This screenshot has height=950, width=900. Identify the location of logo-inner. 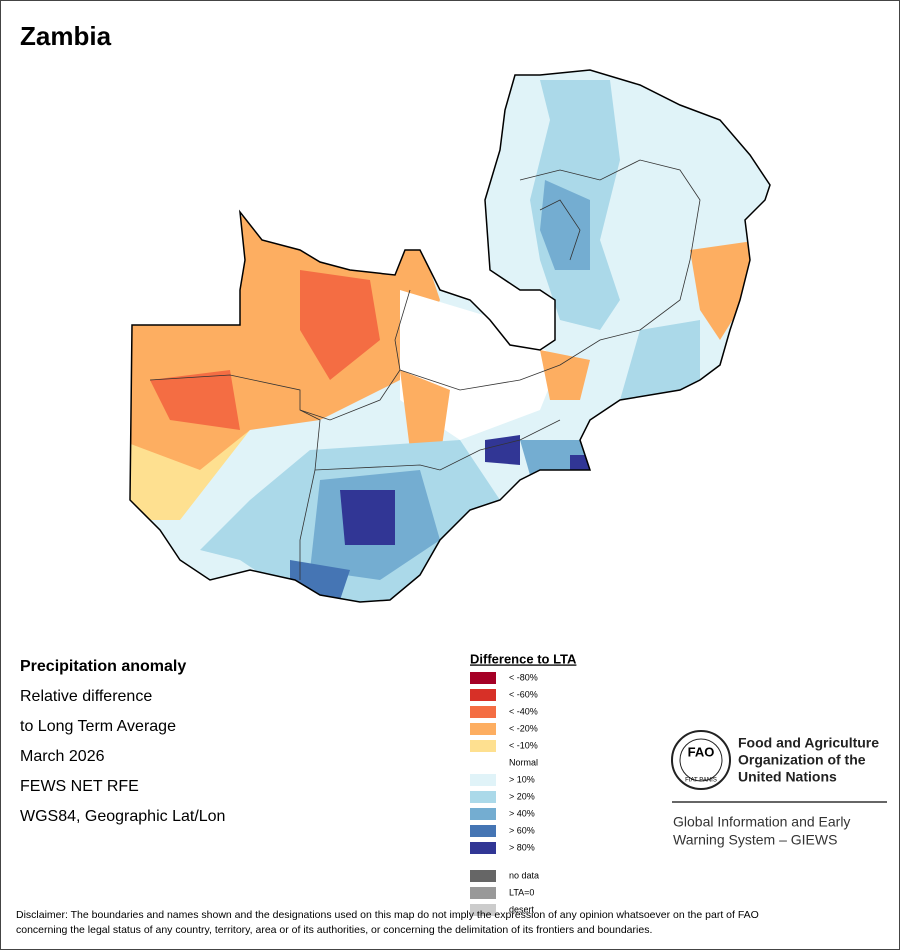
(701, 760).